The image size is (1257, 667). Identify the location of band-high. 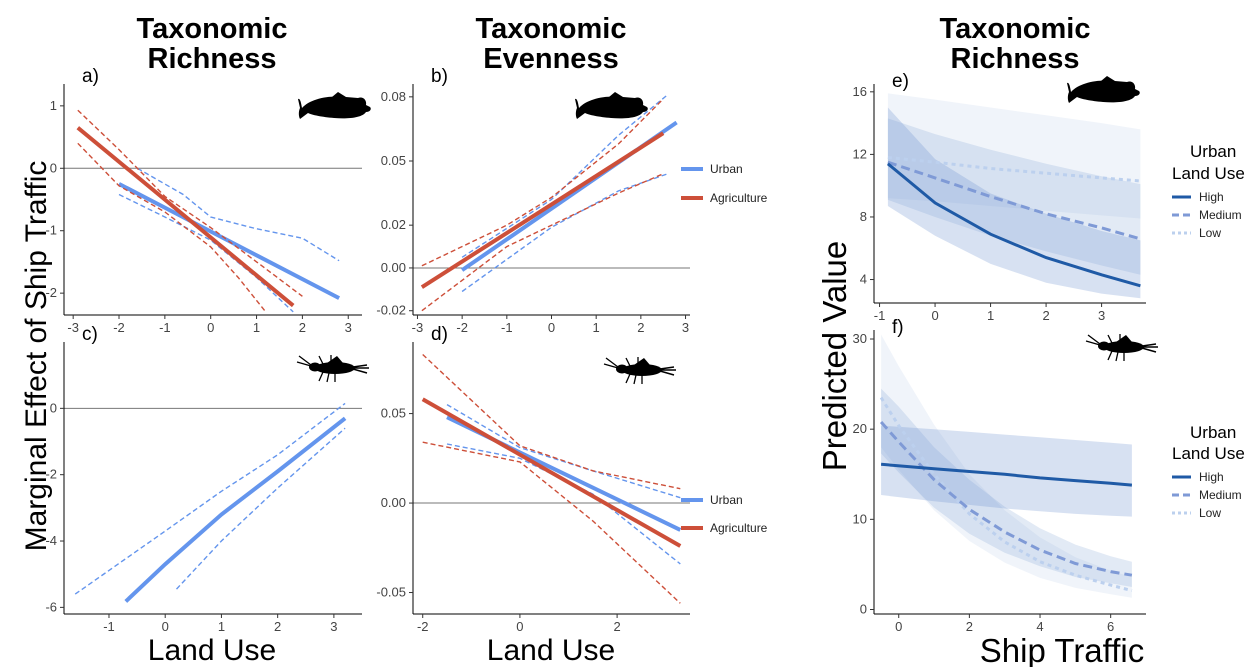
(1006, 471).